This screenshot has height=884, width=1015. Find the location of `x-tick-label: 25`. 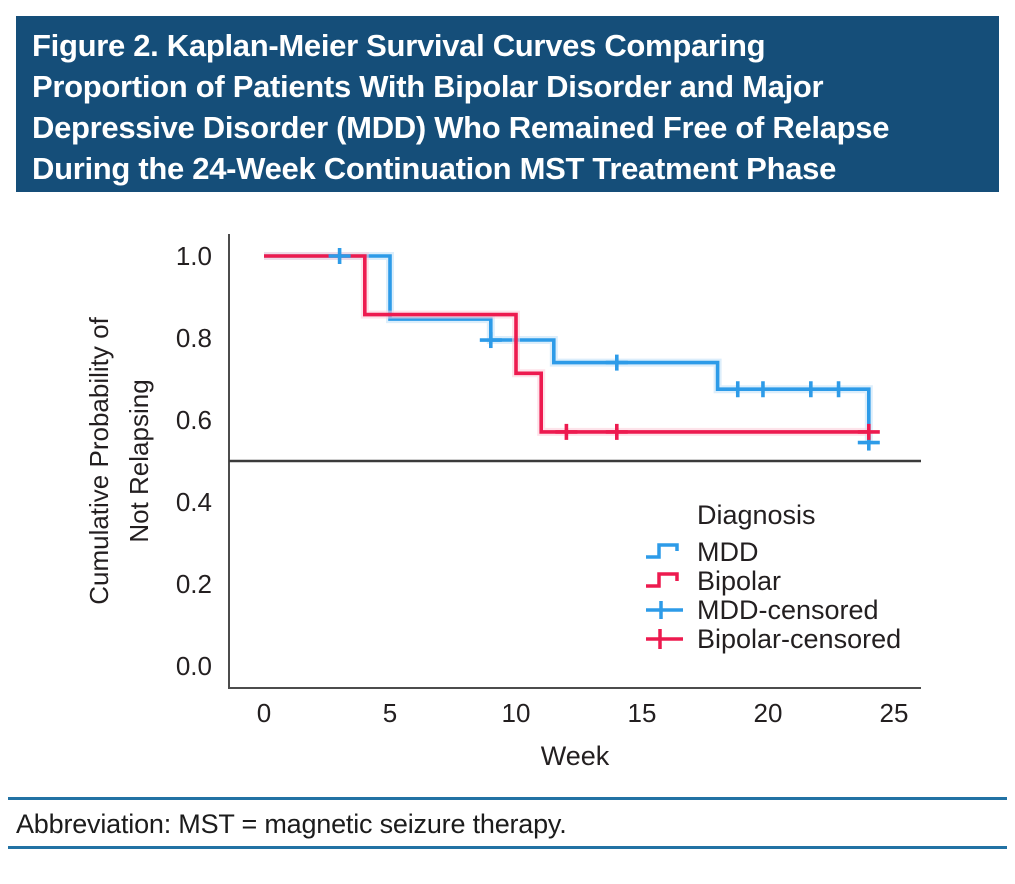

x-tick-label: 25 is located at coordinates (894, 713).